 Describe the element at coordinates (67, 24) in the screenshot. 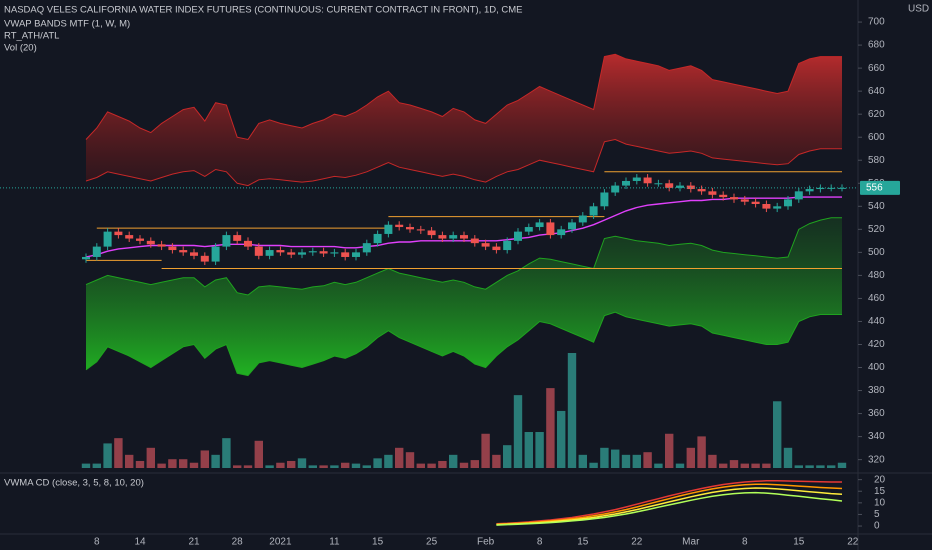

I see `indicator-label: VWAP BANDS MTF (1, W, M)` at that location.